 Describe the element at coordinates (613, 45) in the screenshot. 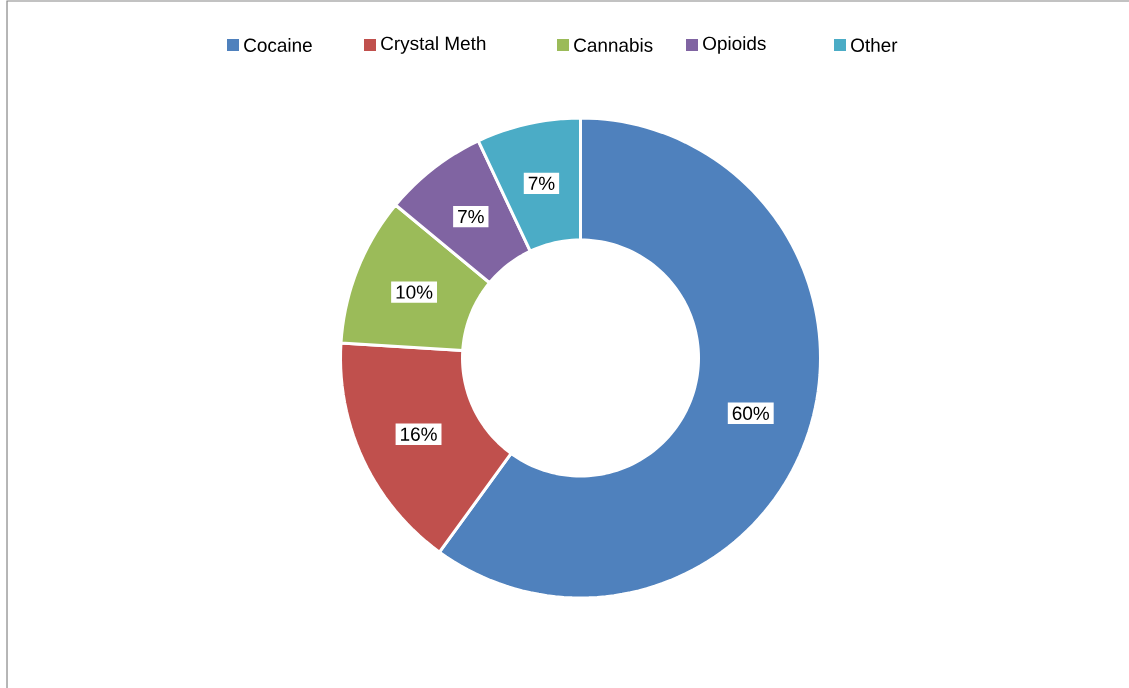

I see `legend-label: Cannabis` at that location.